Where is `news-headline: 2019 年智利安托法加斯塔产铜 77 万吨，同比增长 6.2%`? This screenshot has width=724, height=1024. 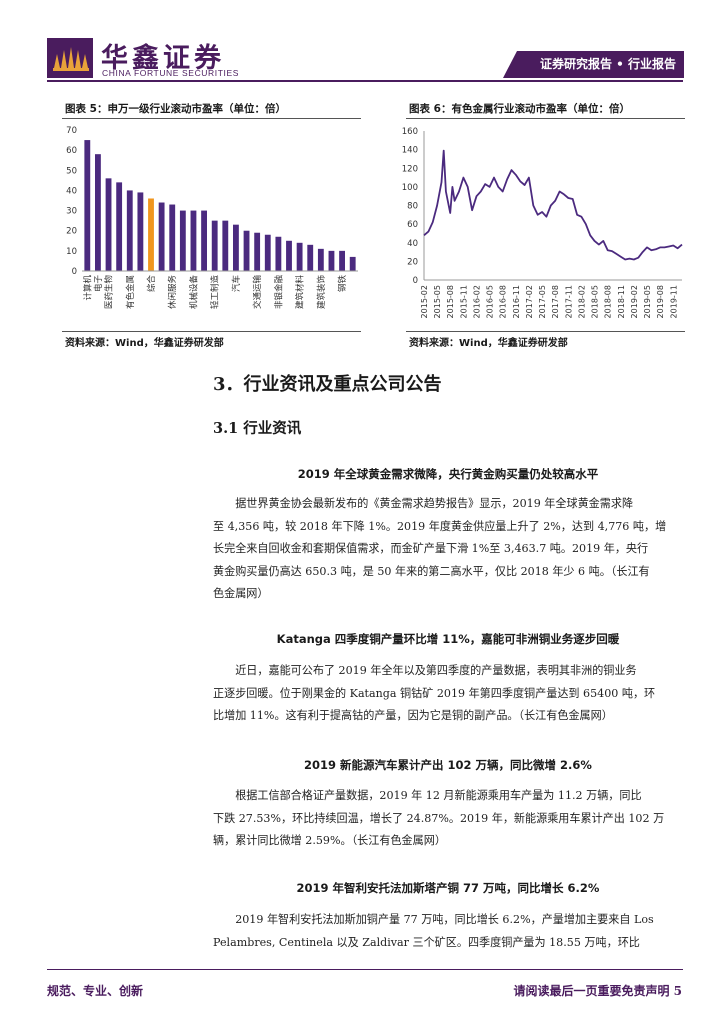 news-headline: 2019 年智利安托法加斯塔产铜 77 万吨，同比增长 6.2% is located at coordinates (448, 888).